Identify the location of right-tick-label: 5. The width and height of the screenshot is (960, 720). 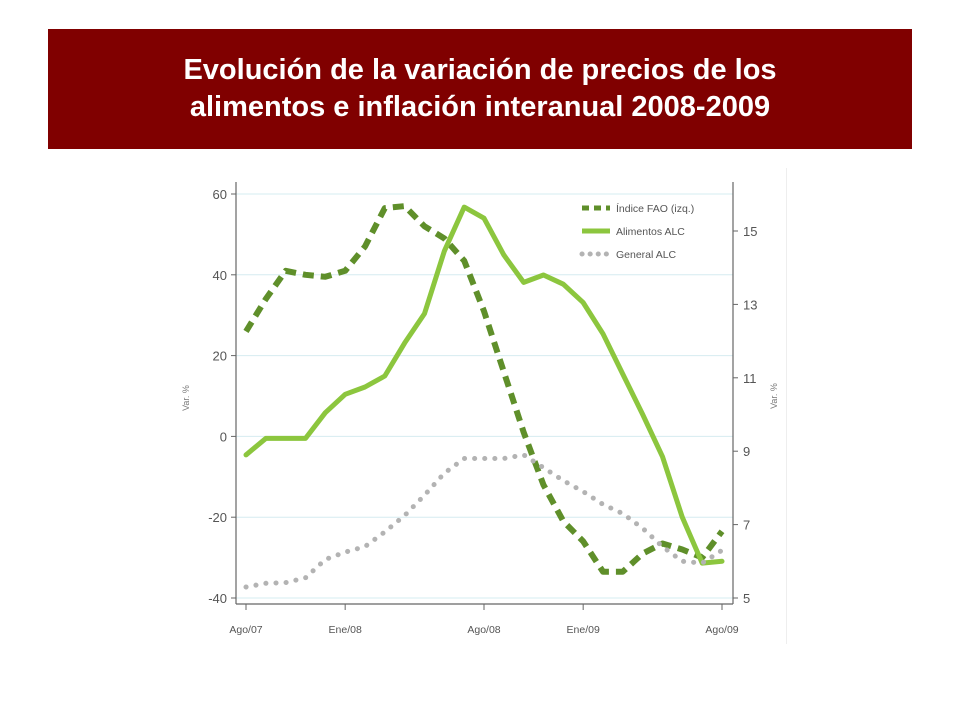
(746, 598).